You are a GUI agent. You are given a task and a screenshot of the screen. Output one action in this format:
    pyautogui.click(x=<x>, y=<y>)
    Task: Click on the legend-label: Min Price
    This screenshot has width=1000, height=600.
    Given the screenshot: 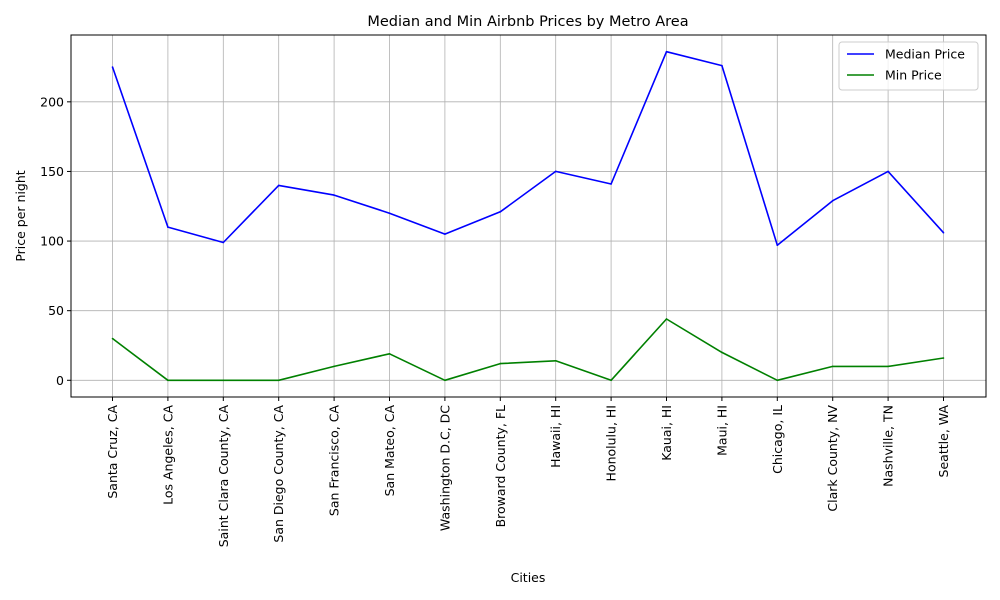 What is the action you would take?
    pyautogui.click(x=913, y=75)
    